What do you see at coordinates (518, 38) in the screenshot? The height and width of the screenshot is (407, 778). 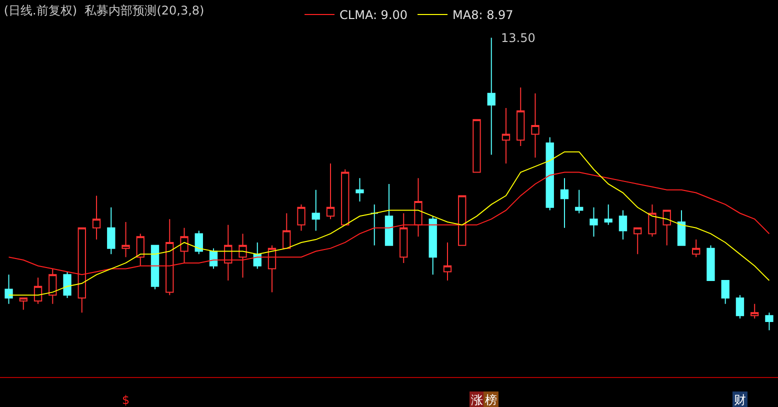 I see `annotation: 13.50` at bounding box center [518, 38].